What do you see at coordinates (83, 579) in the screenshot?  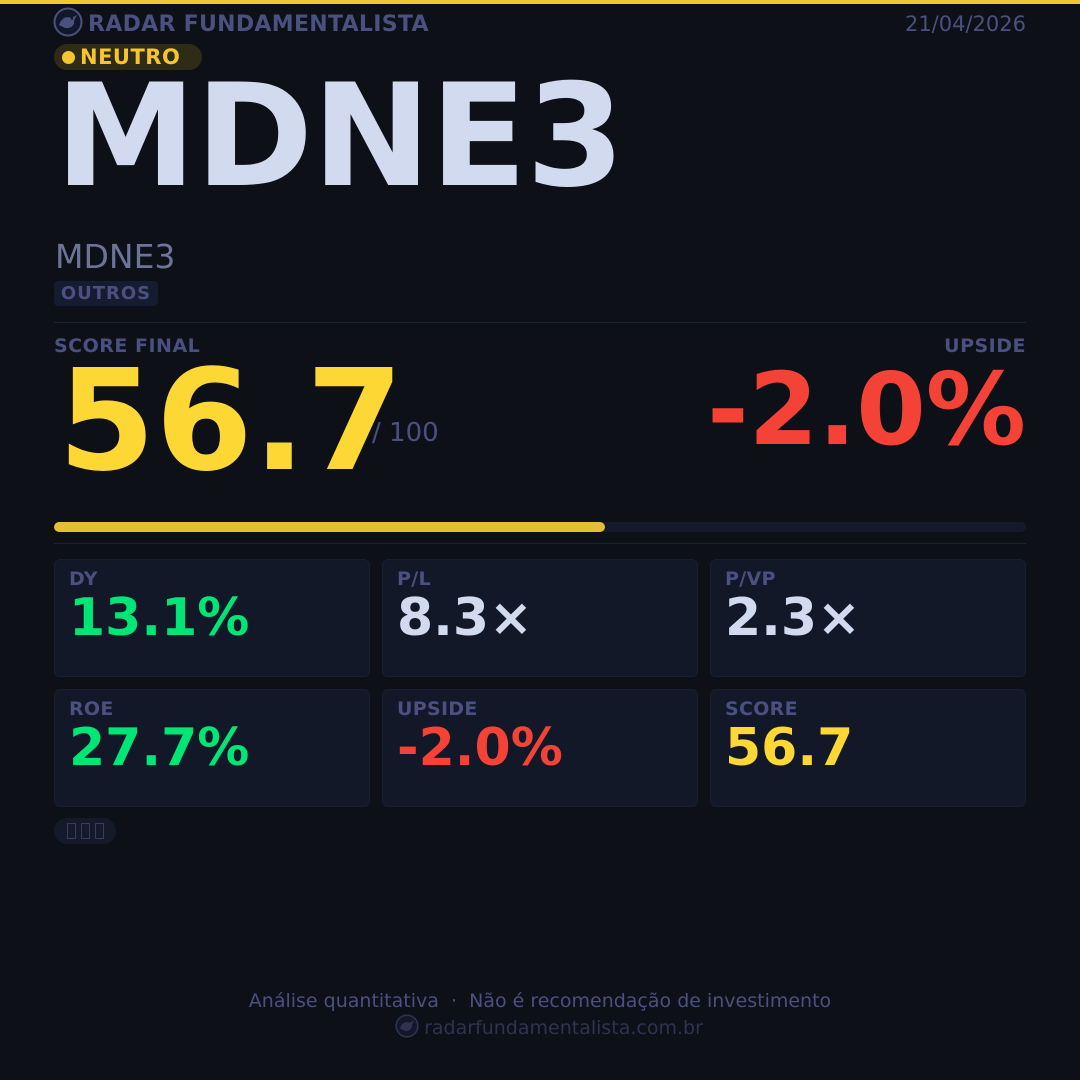 I see `metric-label: DY` at bounding box center [83, 579].